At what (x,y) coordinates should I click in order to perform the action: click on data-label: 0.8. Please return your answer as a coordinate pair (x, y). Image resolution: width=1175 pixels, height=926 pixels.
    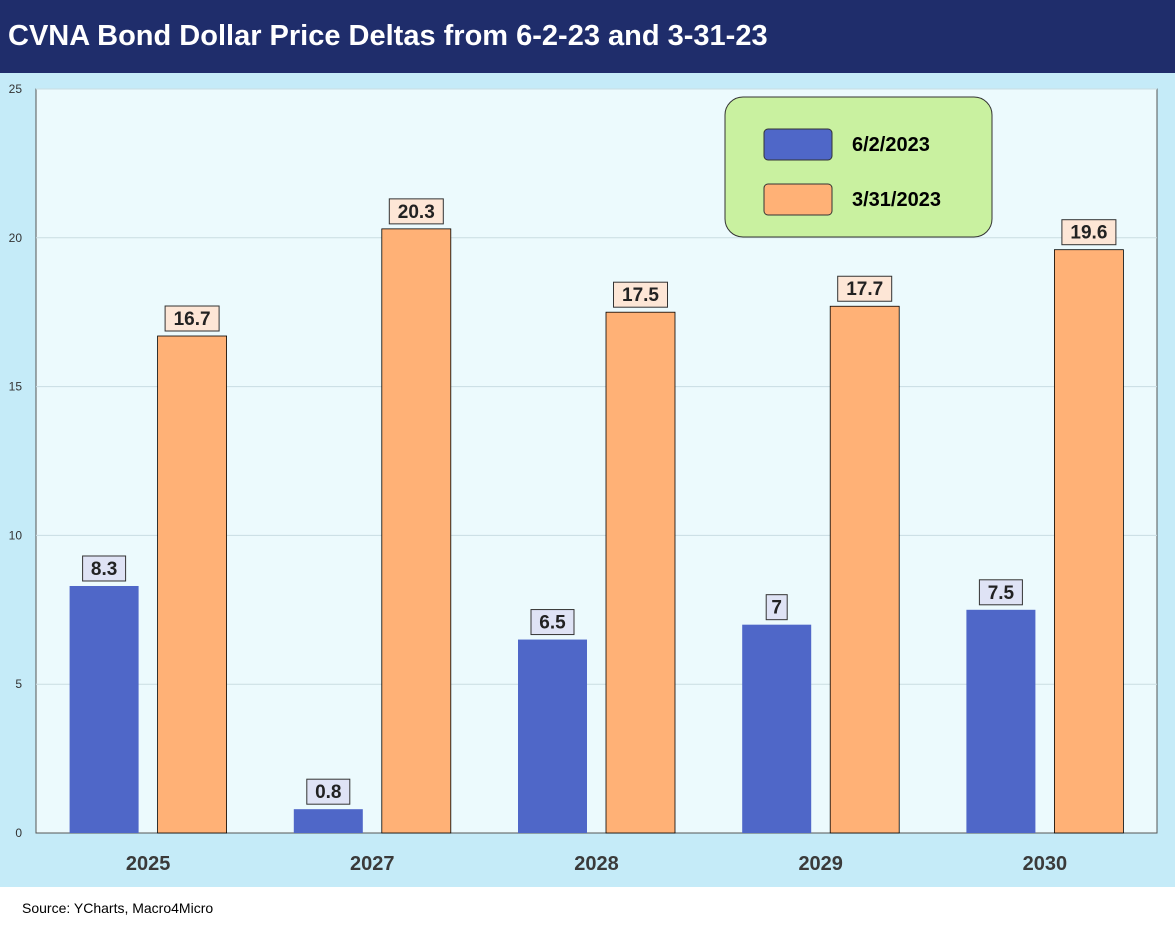
    Looking at the image, I should click on (328, 792).